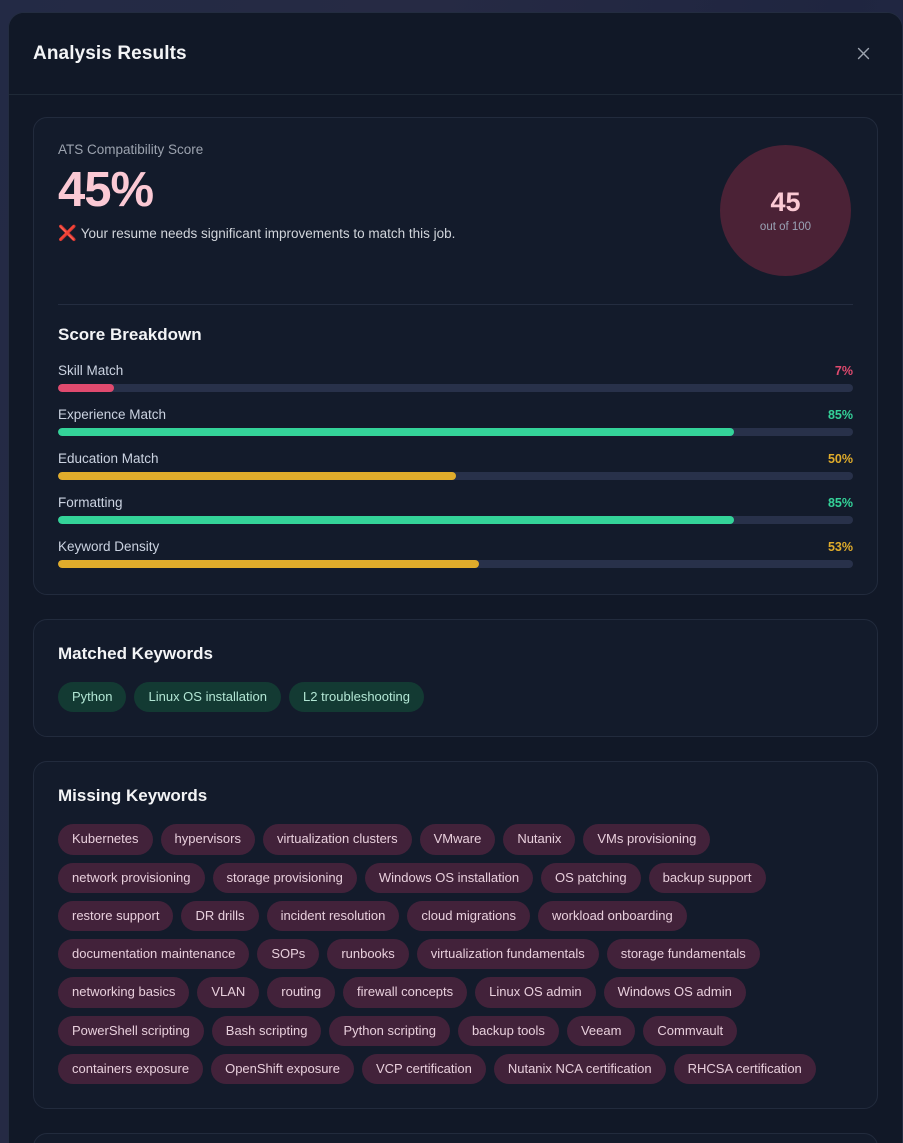 The width and height of the screenshot is (903, 1143). What do you see at coordinates (266, 1030) in the screenshot?
I see `missing-keyword-chip: Bash scripting` at bounding box center [266, 1030].